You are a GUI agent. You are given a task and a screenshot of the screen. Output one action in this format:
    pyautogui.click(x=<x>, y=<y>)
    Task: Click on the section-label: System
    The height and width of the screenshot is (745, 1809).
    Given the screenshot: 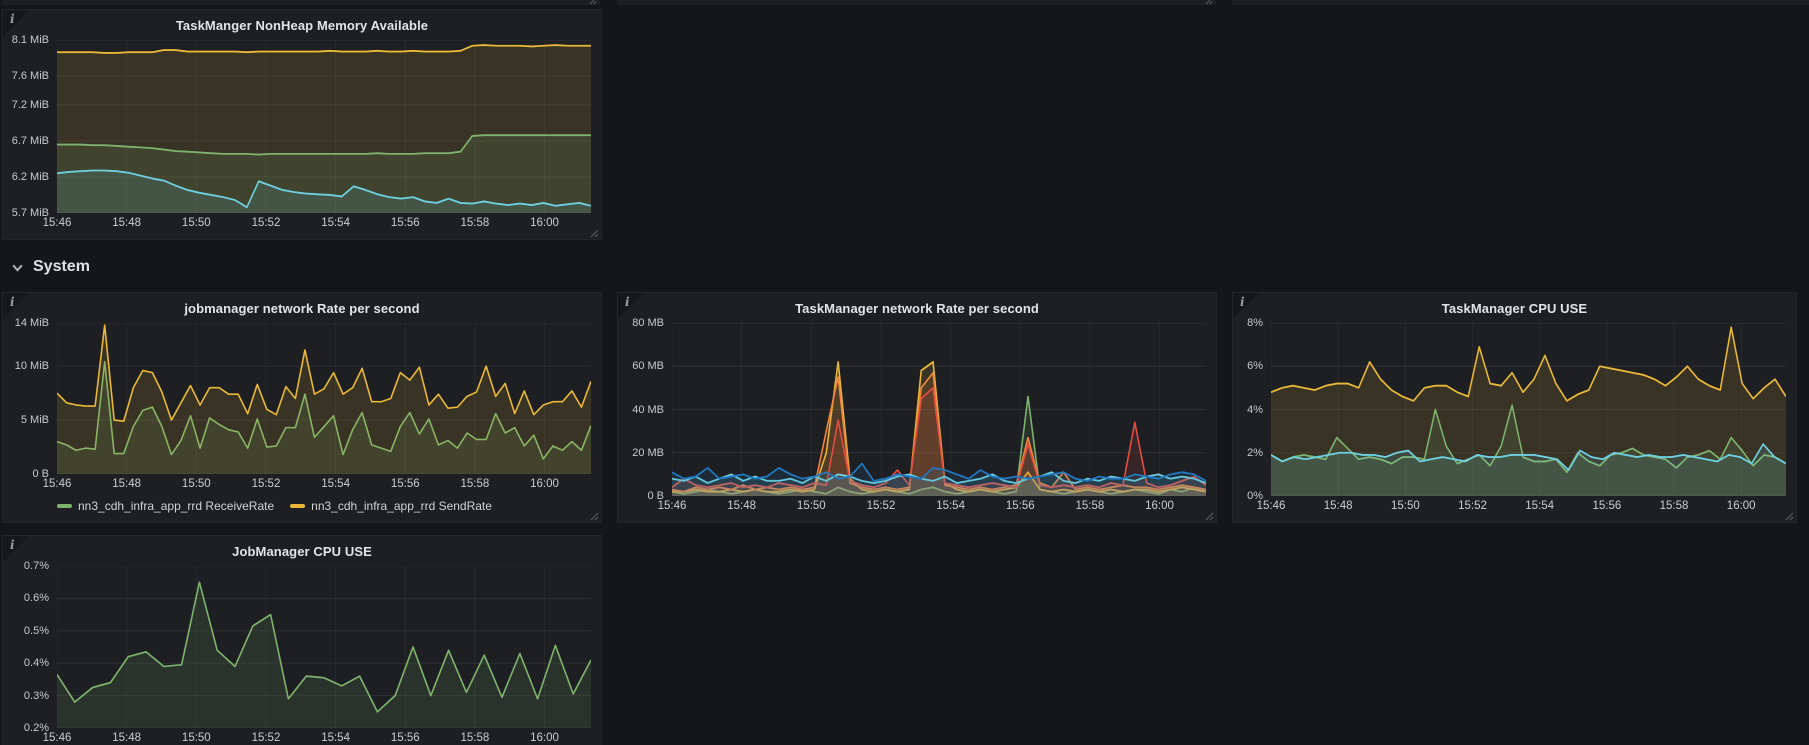 What is the action you would take?
    pyautogui.click(x=61, y=266)
    